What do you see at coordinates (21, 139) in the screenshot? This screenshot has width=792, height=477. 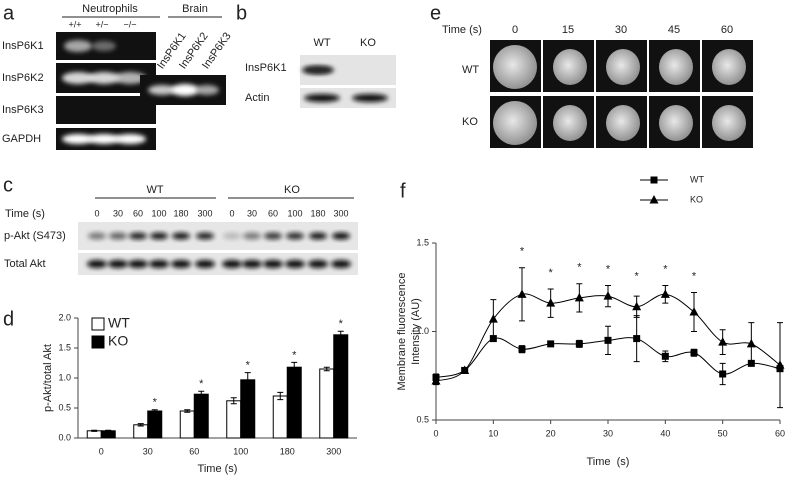 I see `label: GAPDH` at bounding box center [21, 139].